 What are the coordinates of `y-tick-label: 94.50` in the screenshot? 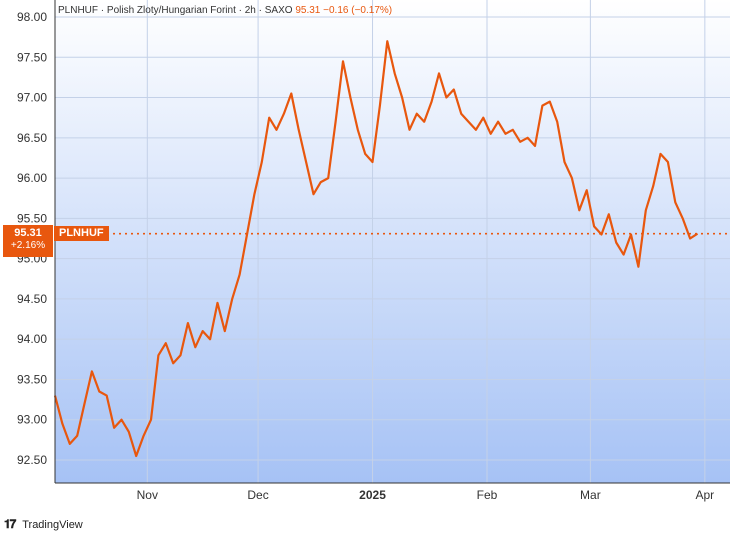 It's located at (32, 299).